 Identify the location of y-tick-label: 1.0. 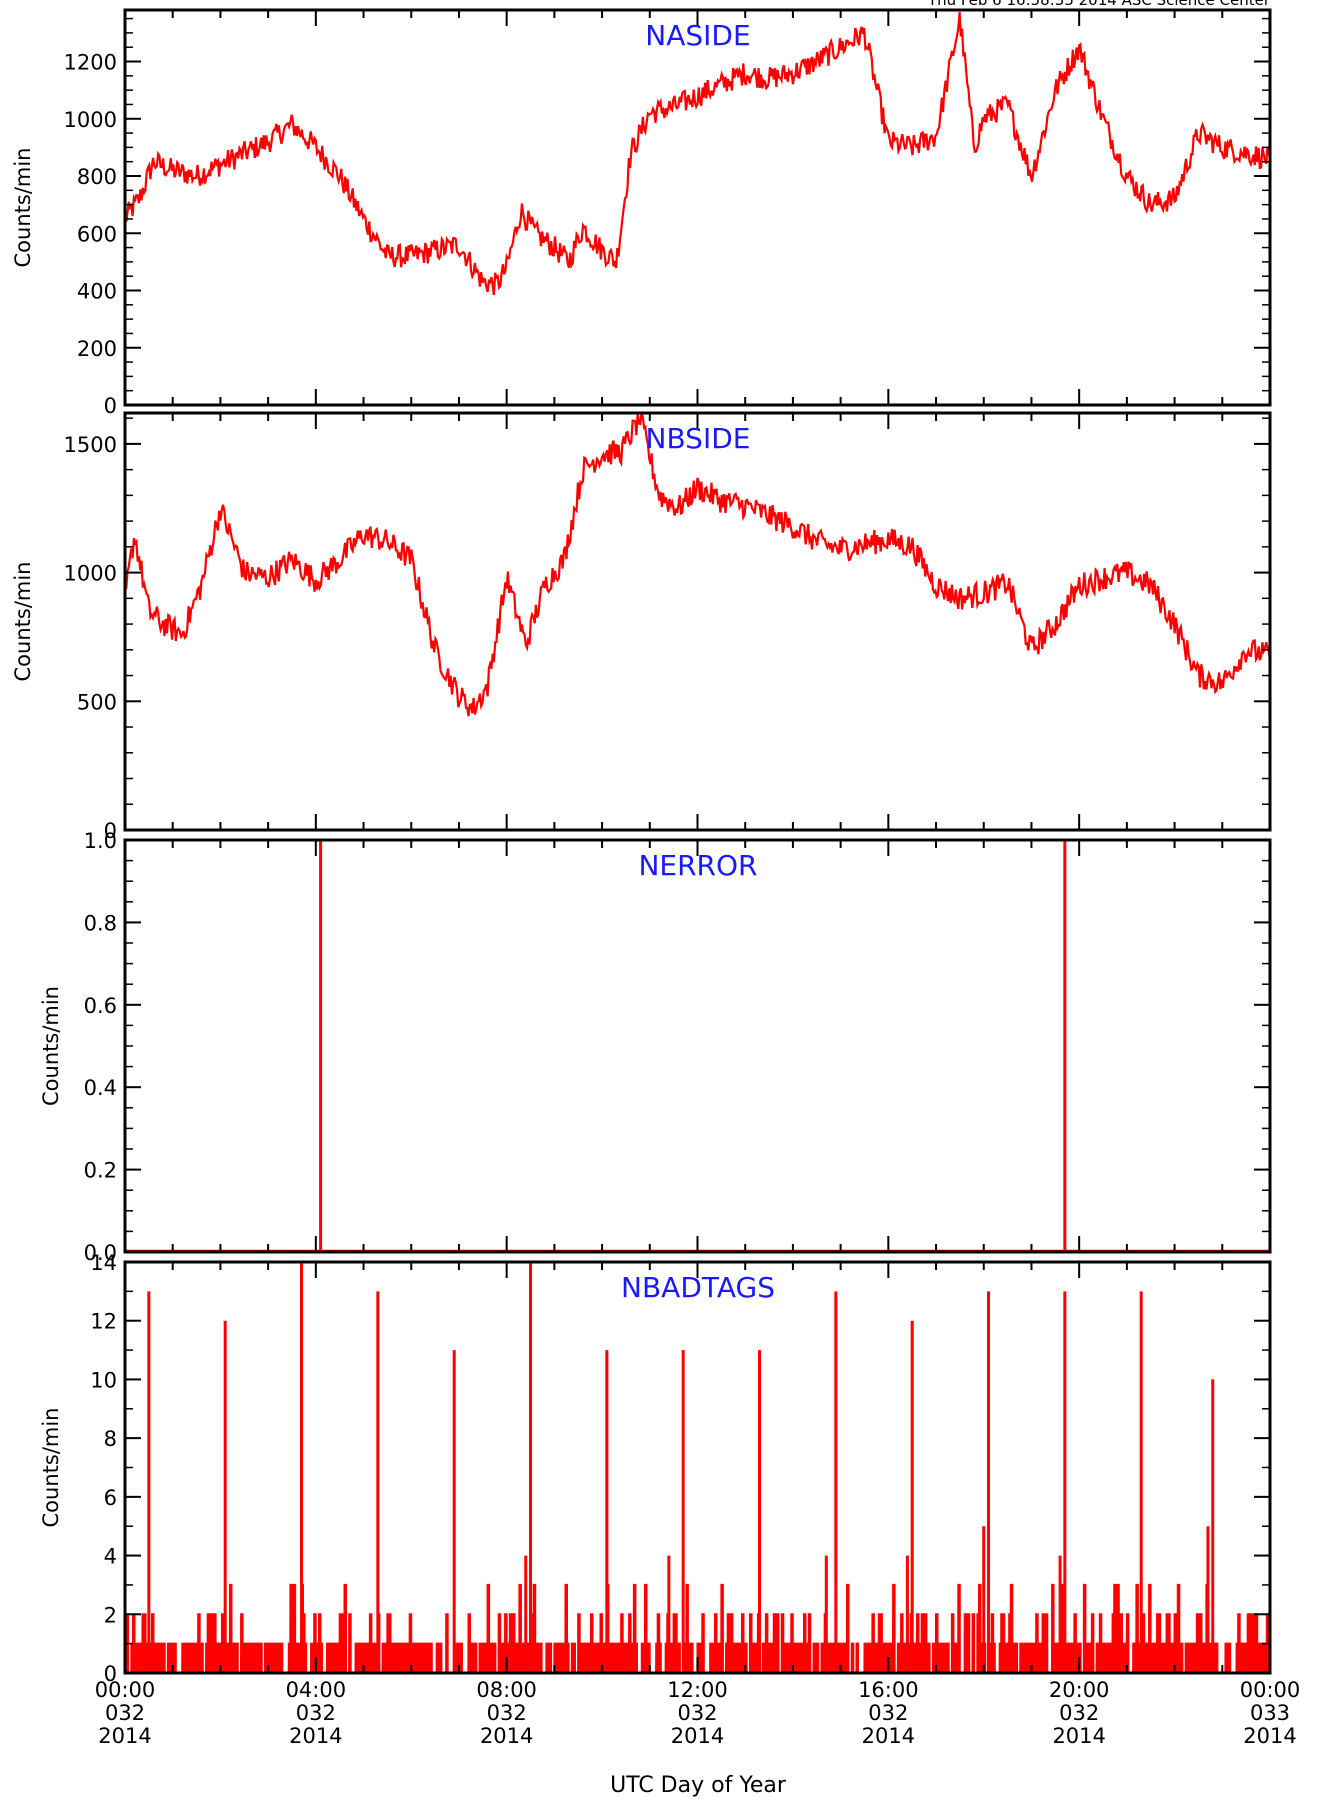
(100, 841).